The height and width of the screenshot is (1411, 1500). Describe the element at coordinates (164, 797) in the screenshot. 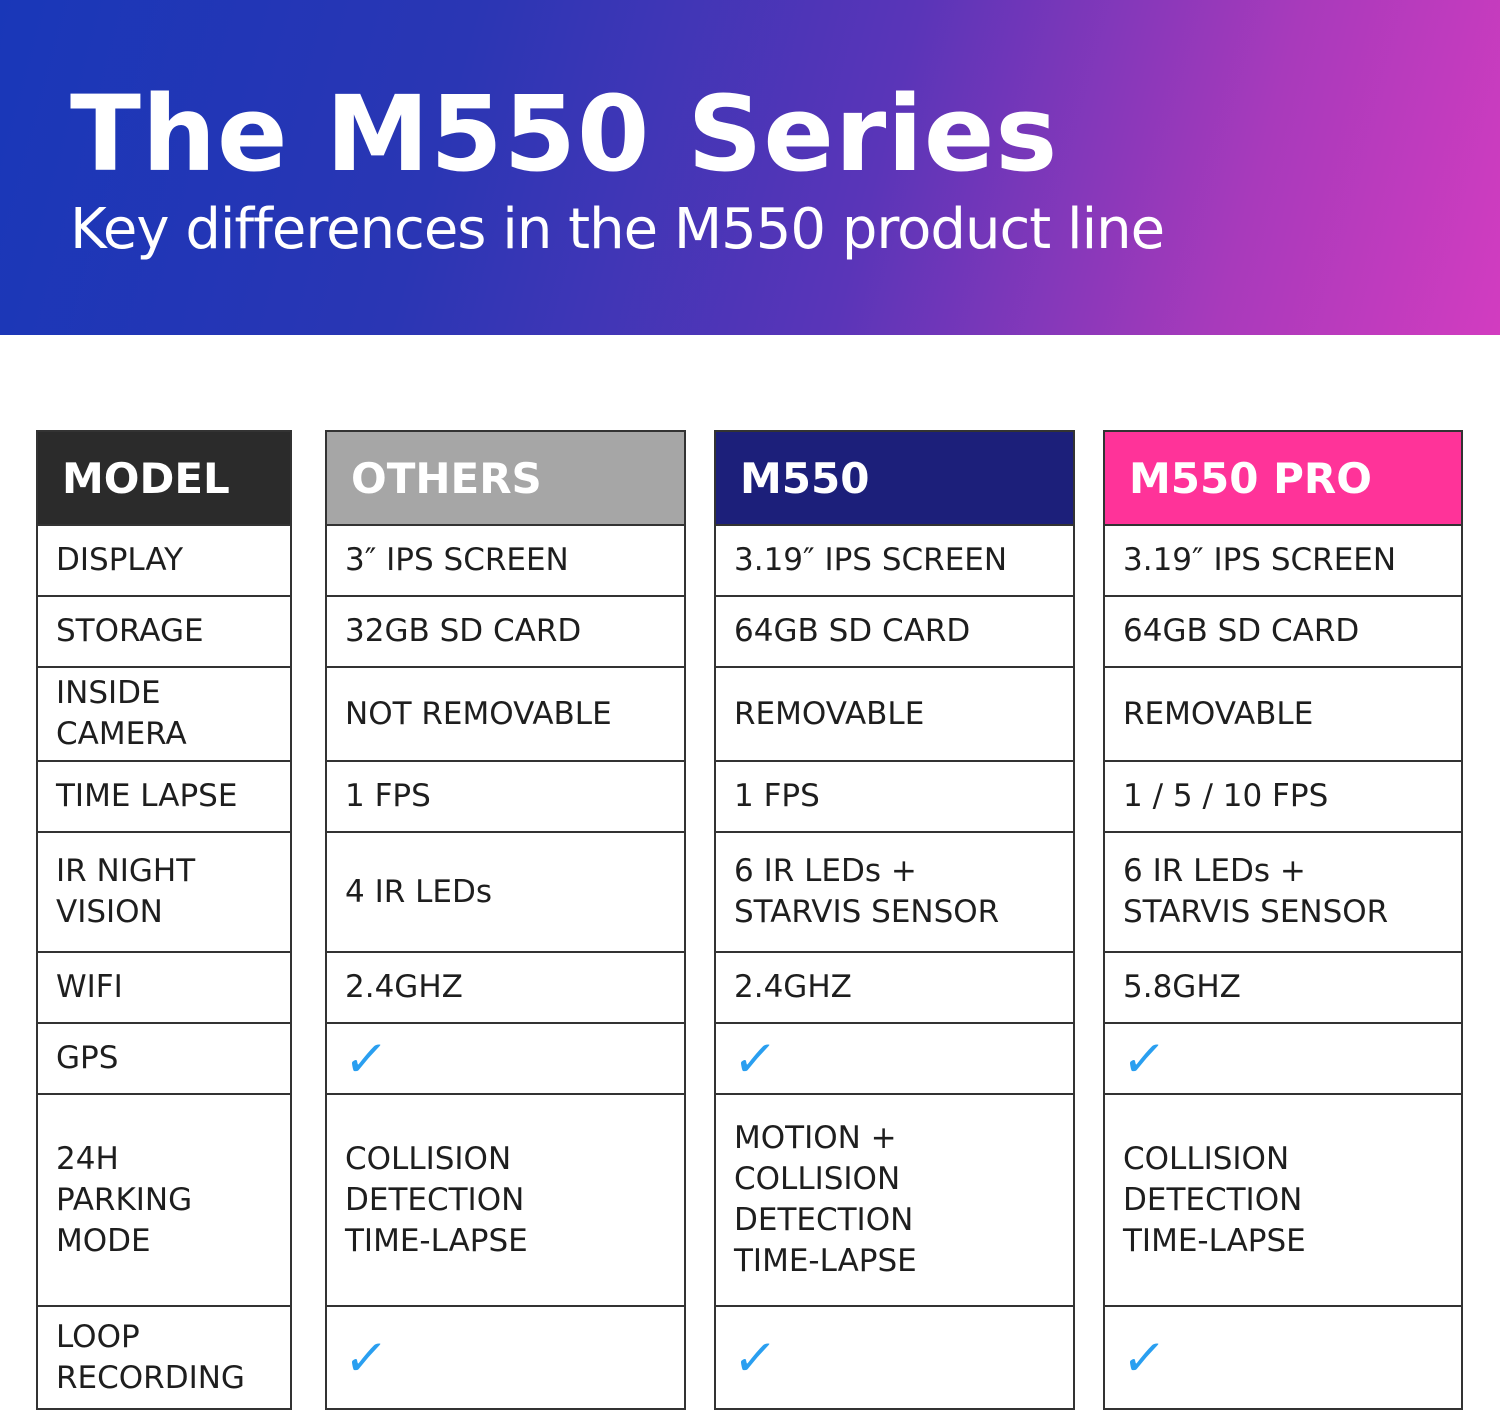

I see `table-cell: TIME LAPSE` at that location.